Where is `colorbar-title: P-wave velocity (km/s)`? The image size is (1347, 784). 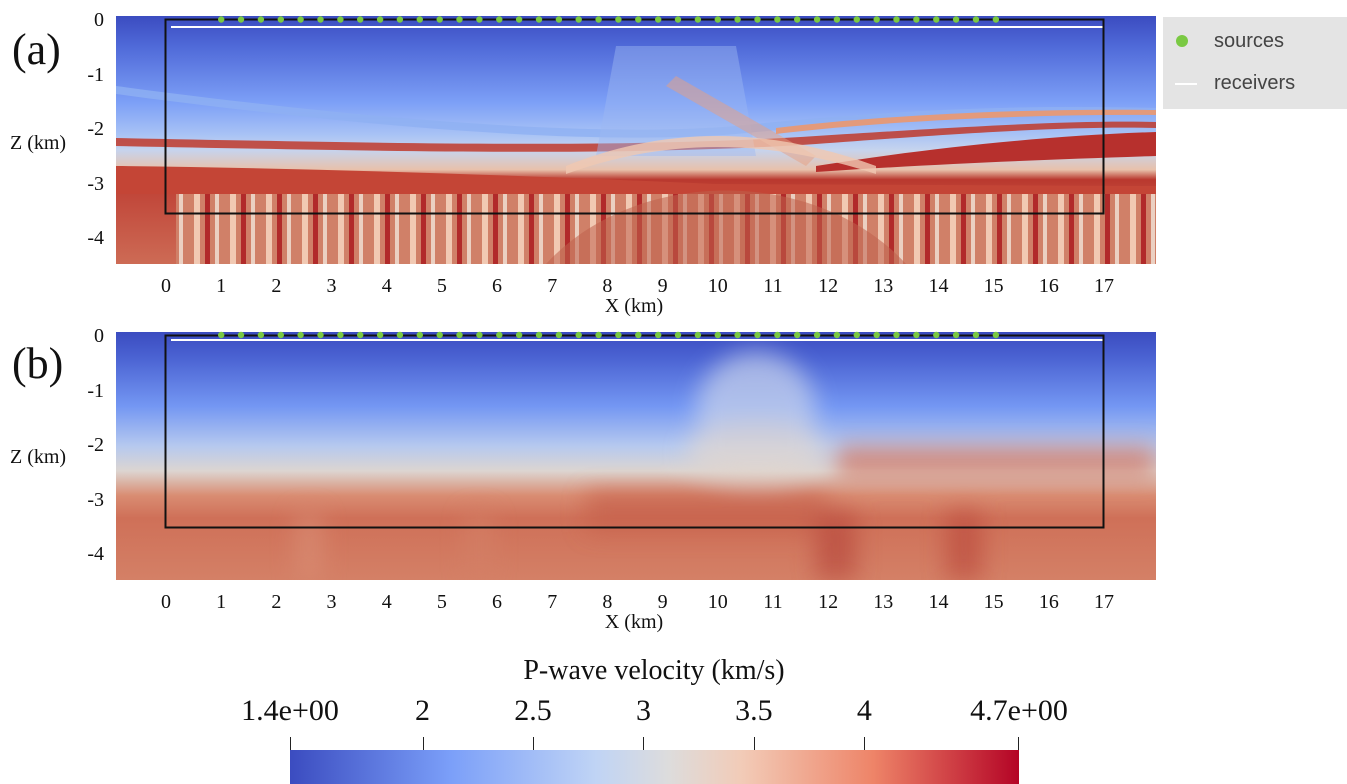
colorbar-title: P-wave velocity (km/s) is located at coordinates (654, 670).